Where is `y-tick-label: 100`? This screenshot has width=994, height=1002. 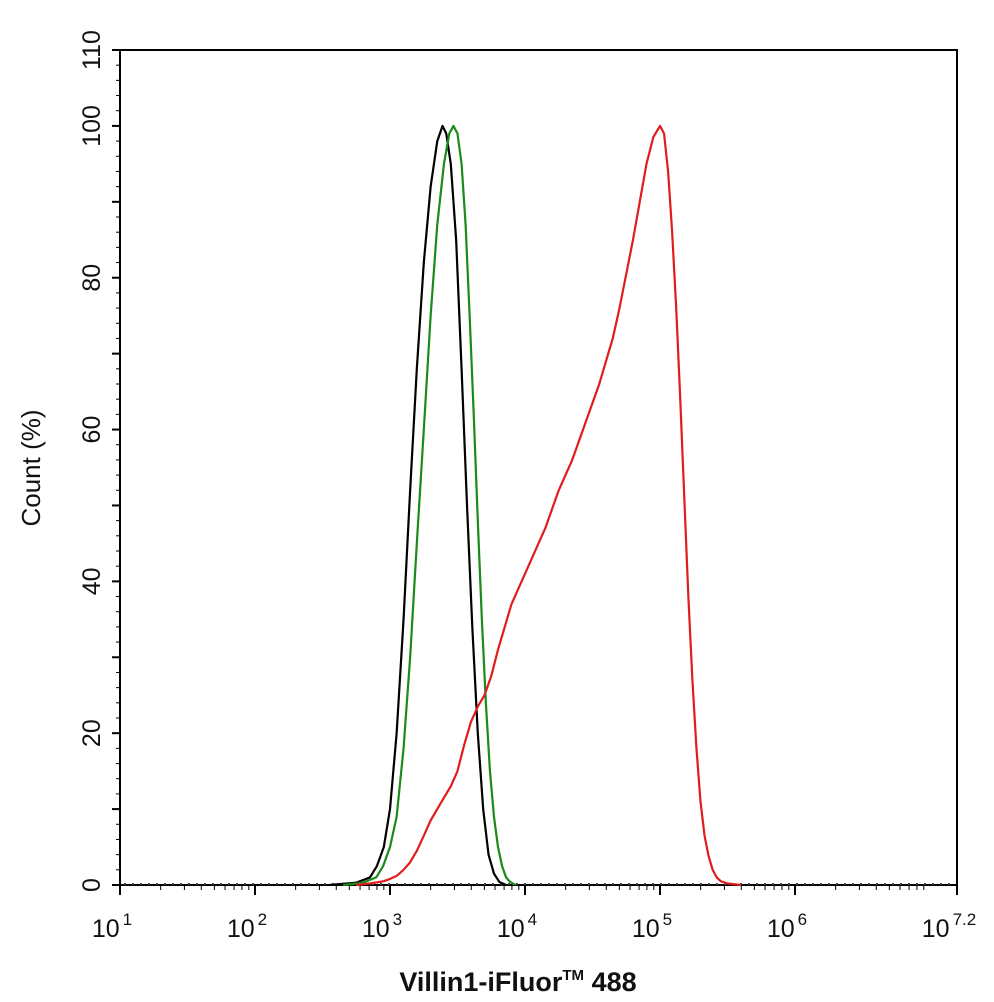
y-tick-label: 100 is located at coordinates (92, 126).